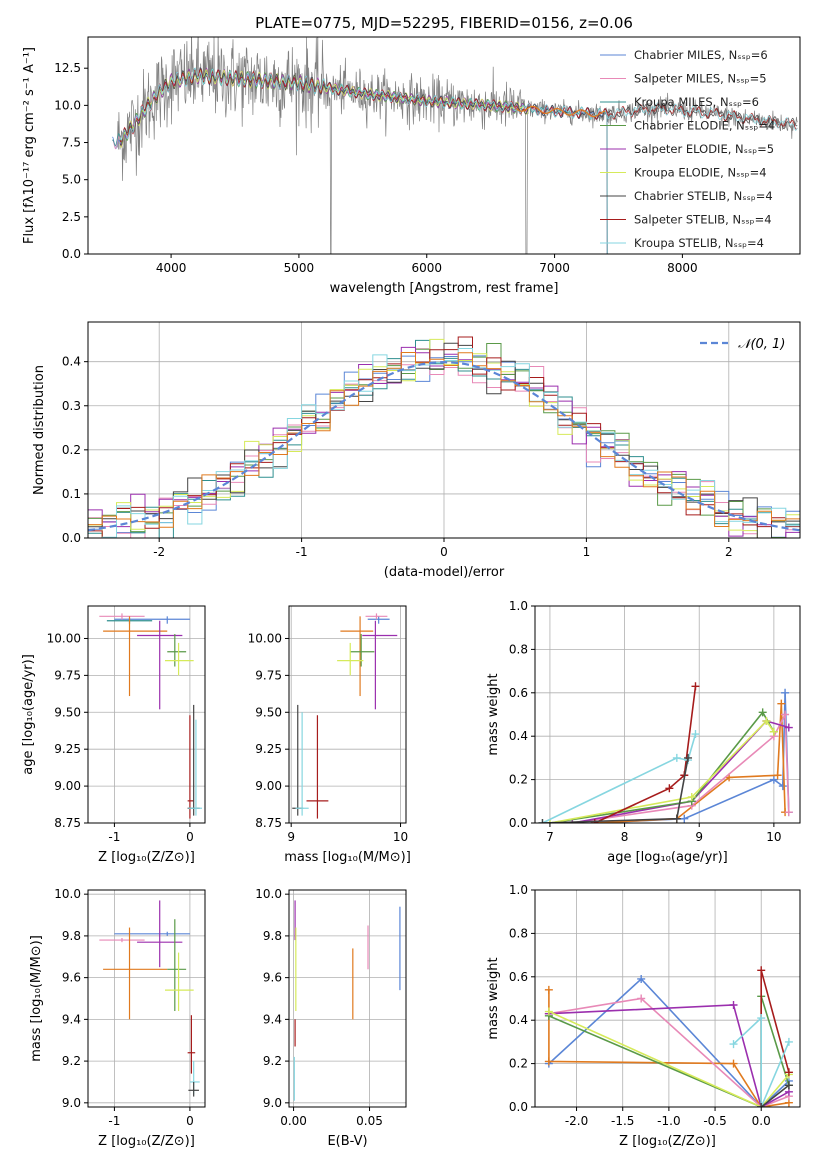 This screenshot has height=1170, width=819. What do you see at coordinates (71, 1103) in the screenshot?
I see `y-tick-label: 9.0` at bounding box center [71, 1103].